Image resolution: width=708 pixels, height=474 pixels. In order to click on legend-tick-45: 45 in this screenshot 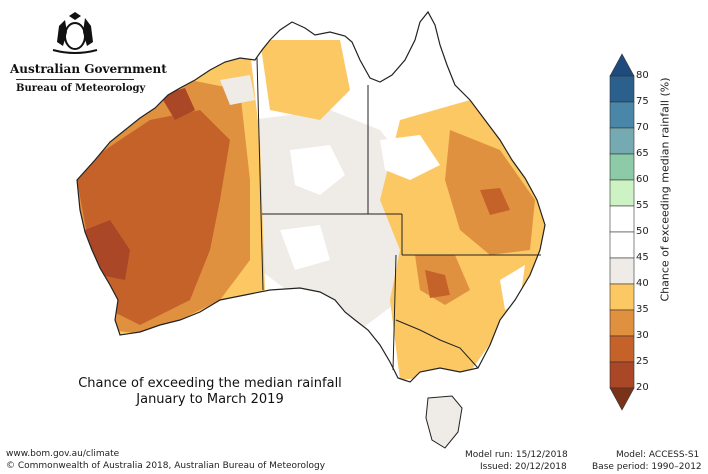, I will do `click(642, 257)`.